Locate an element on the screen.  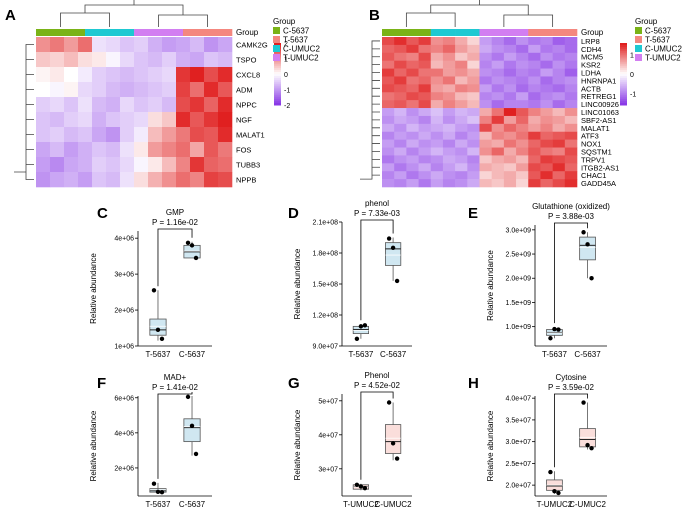
group-row-label: Group is located at coordinates (592, 32).